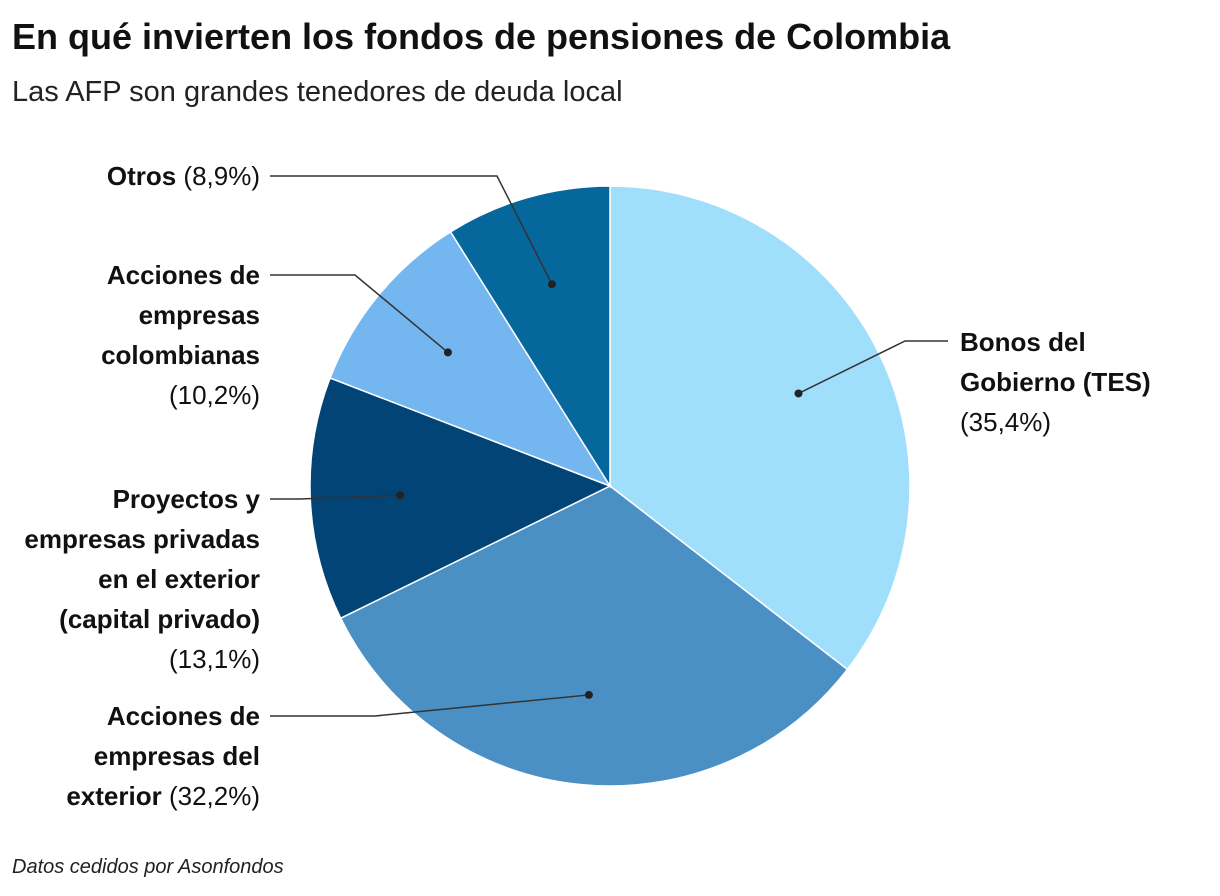  I want to click on category-label: Bonos del Gobierno (TES), so click(1055, 362).